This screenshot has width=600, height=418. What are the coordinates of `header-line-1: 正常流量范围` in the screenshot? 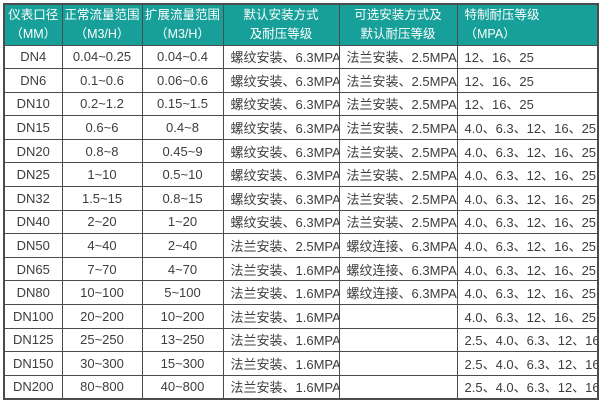 It's located at (102, 15).